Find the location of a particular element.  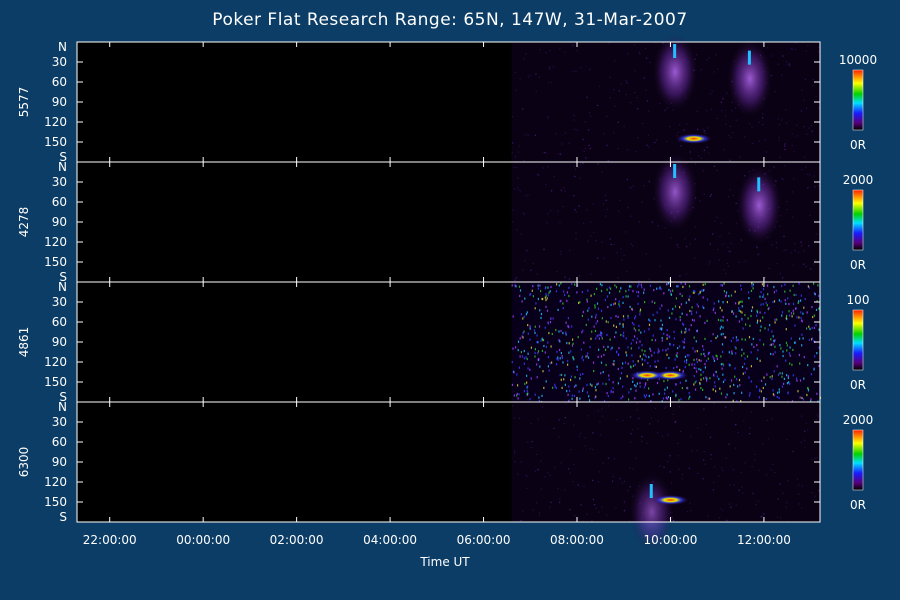

aurora-hotspot is located at coordinates (670, 500).